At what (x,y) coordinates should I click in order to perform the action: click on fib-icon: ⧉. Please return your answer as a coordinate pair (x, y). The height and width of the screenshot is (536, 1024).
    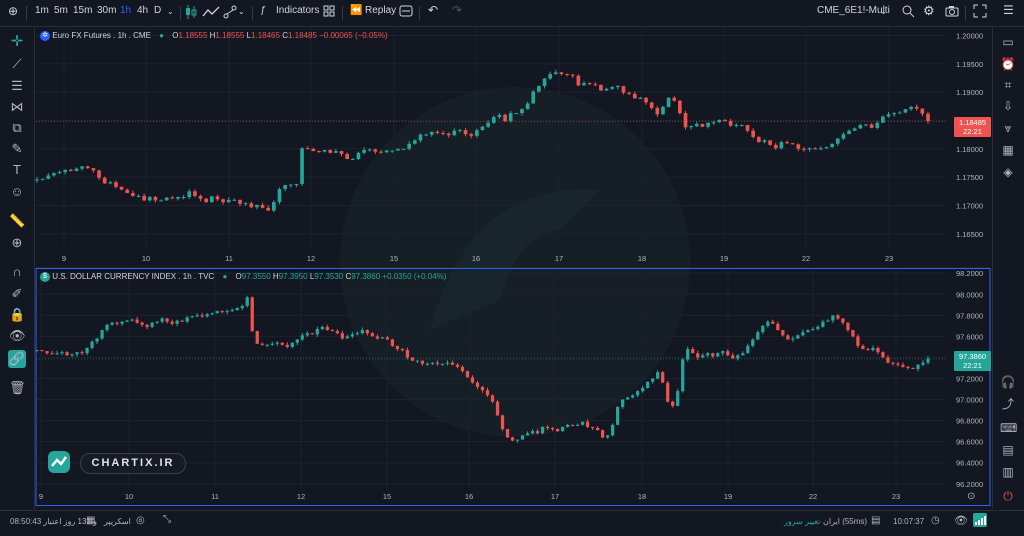
    Looking at the image, I should click on (17, 127).